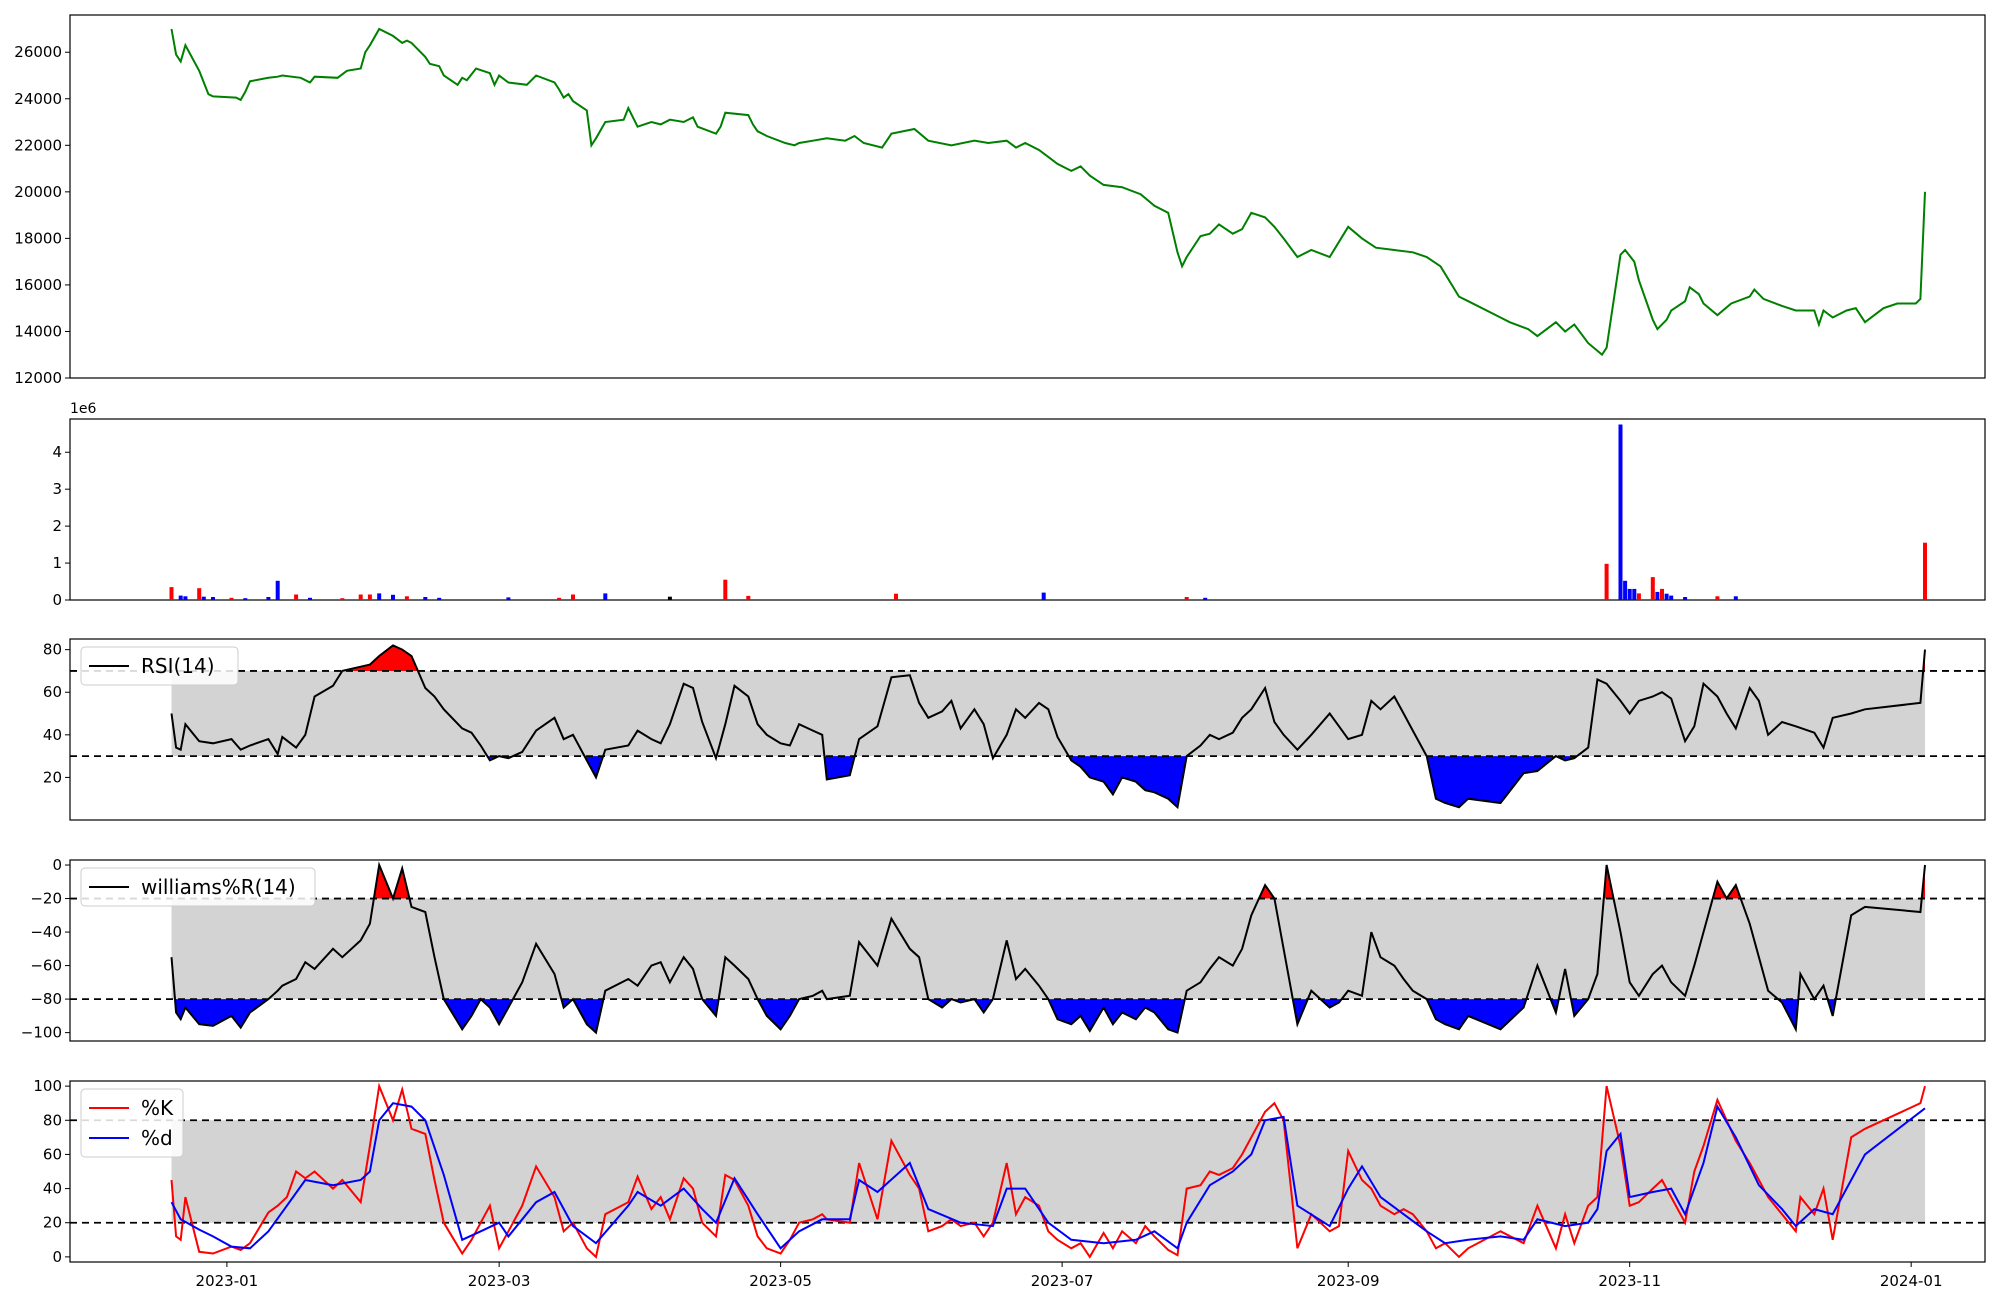 The height and width of the screenshot is (1304, 2000). Describe the element at coordinates (38, 99) in the screenshot. I see `y-tick-label: 24000` at that location.